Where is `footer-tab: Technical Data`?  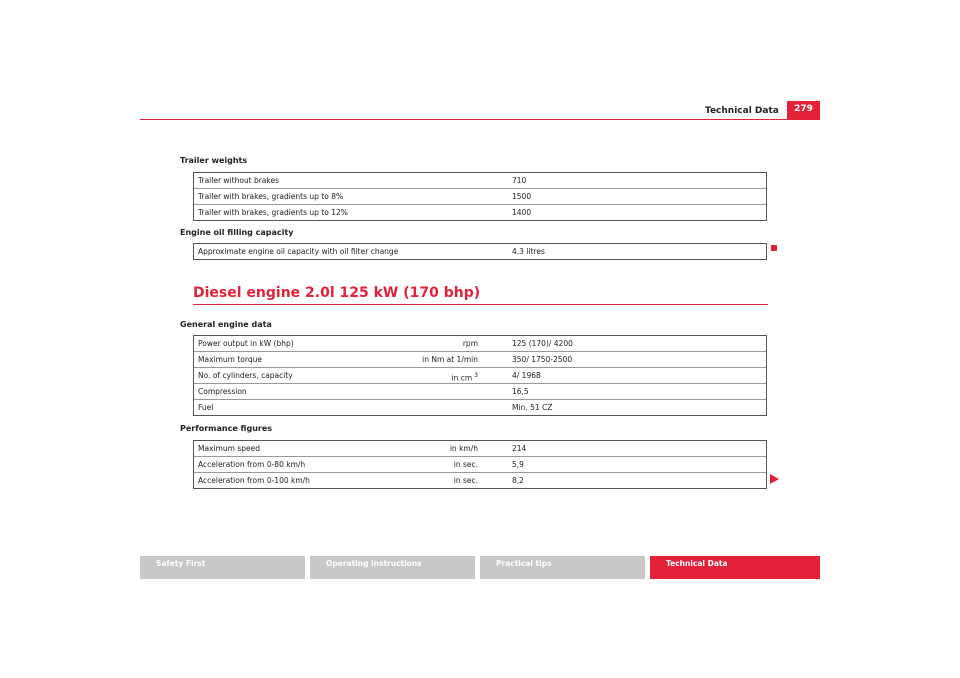
footer-tab: Technical Data is located at coordinates (735, 567).